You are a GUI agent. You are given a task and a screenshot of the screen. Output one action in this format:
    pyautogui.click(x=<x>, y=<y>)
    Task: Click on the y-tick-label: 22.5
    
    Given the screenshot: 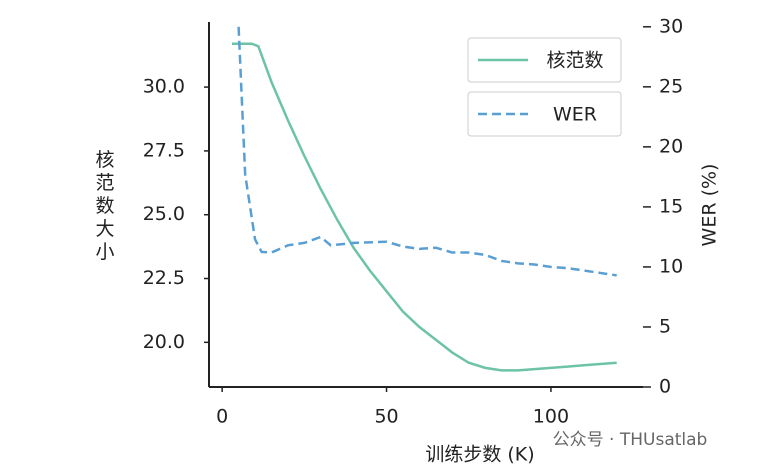 What is the action you would take?
    pyautogui.click(x=164, y=278)
    